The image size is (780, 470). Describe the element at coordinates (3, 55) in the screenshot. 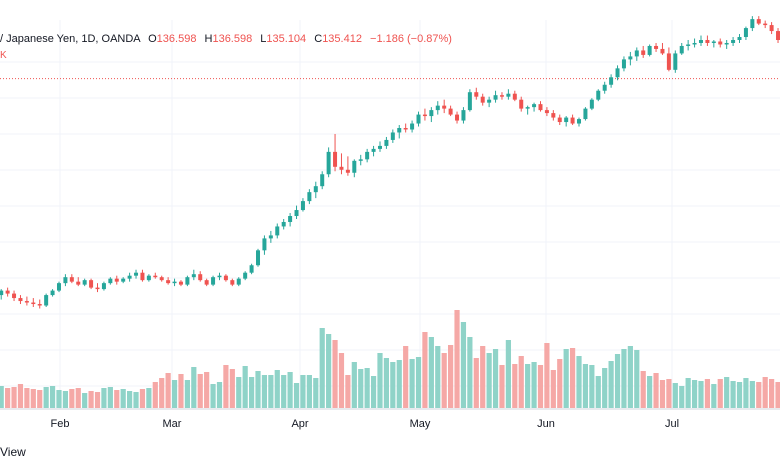

I see `volume-legend: K` at that location.